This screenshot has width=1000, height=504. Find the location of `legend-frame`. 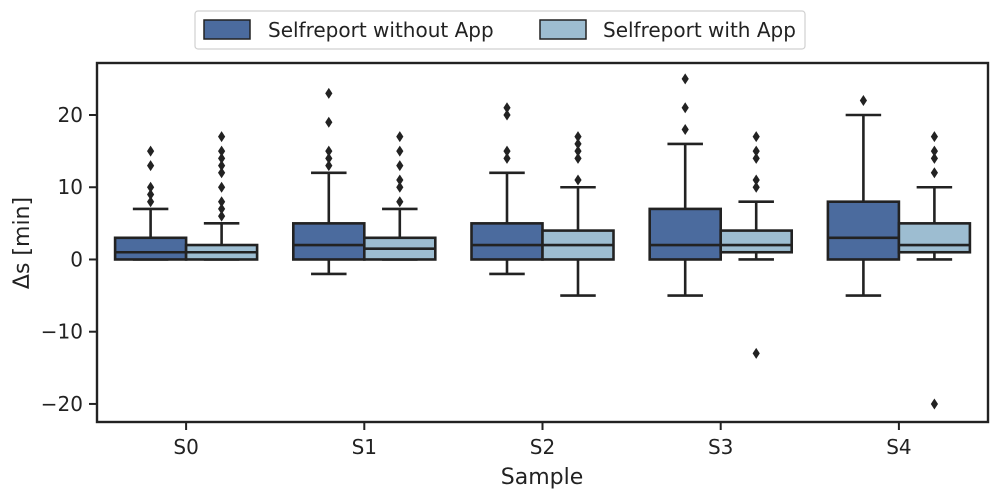

legend-frame is located at coordinates (500, 30).